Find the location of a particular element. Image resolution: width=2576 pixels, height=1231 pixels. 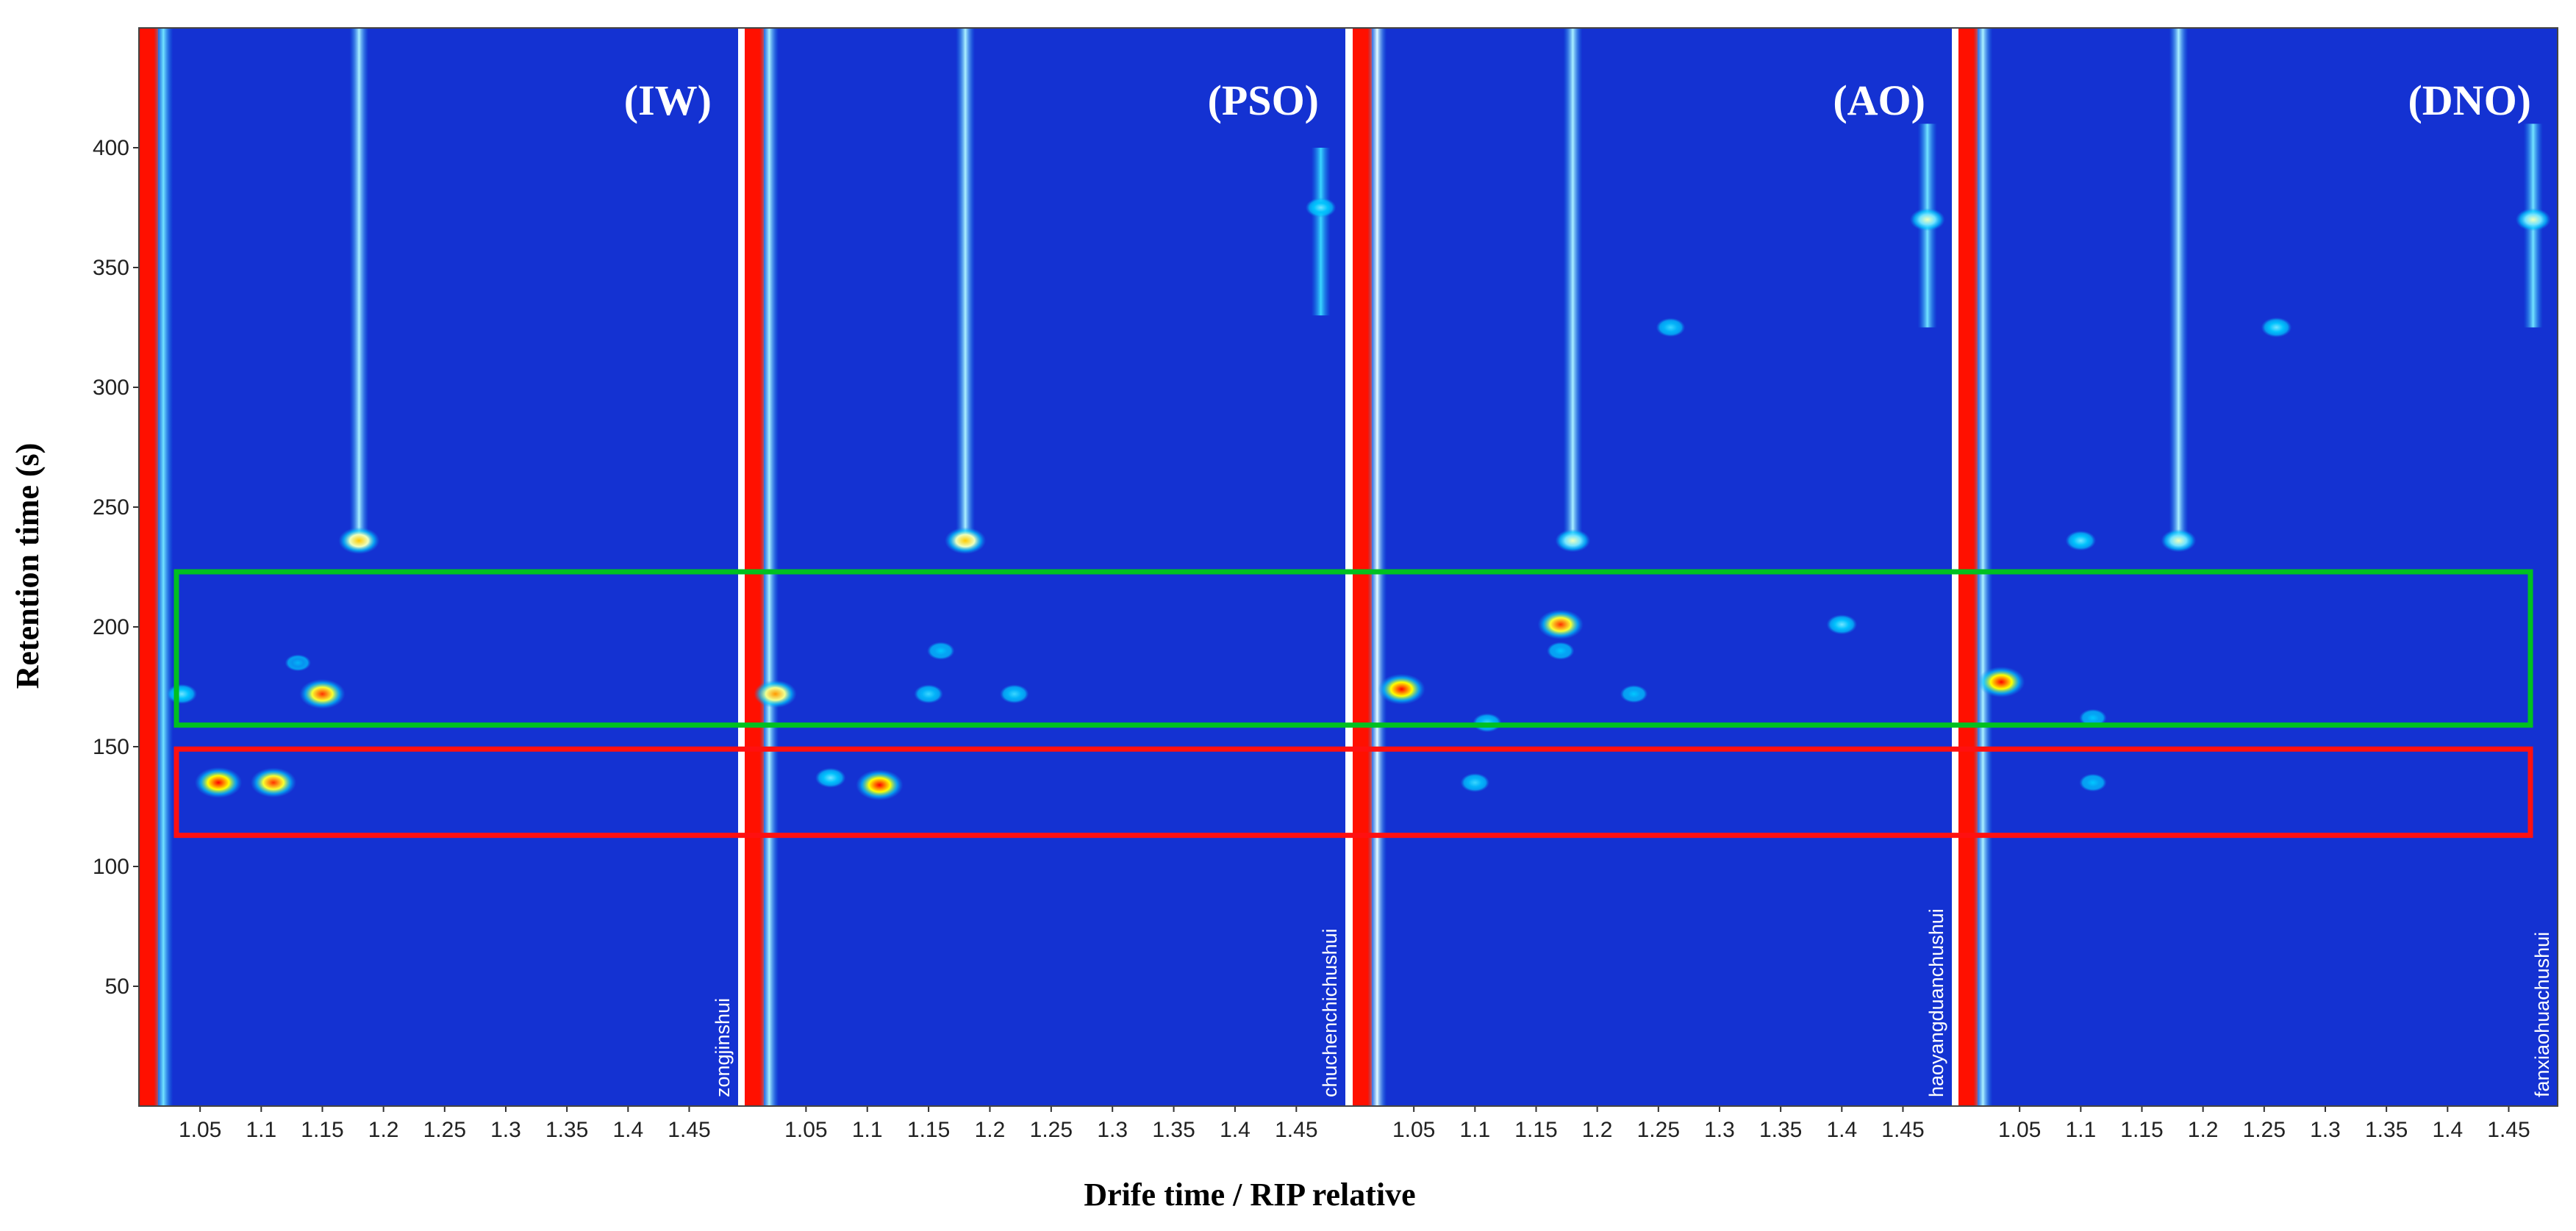

panel-label: (DNO) is located at coordinates (2469, 100).